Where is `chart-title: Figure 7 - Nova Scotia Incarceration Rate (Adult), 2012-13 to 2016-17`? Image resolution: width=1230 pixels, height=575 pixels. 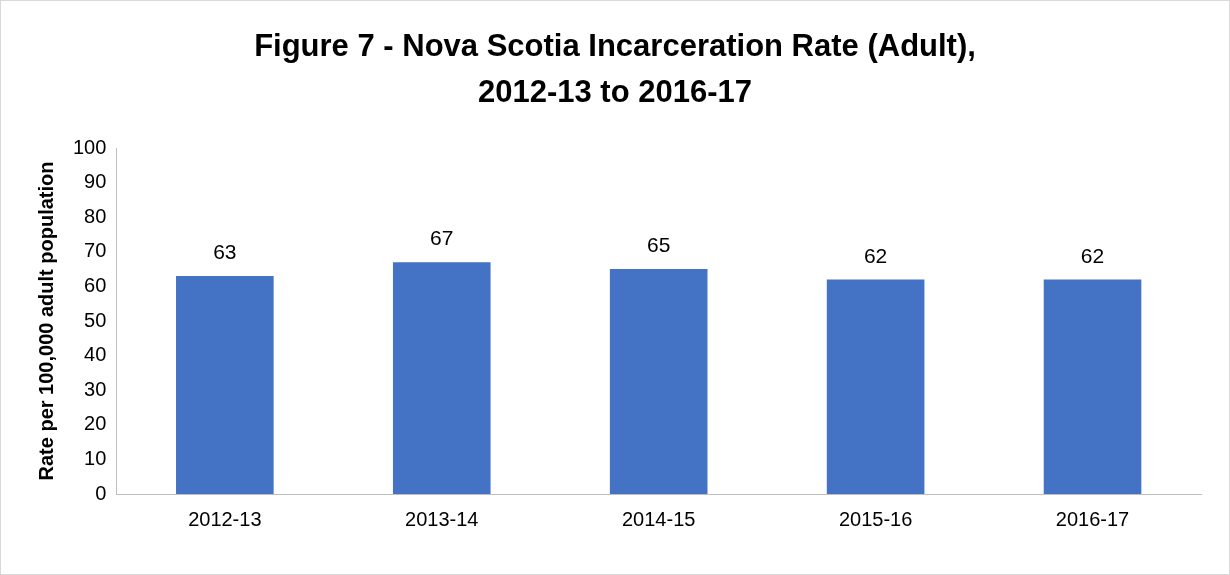 chart-title: Figure 7 - Nova Scotia Incarceration Rate (Adult), 2012-13 to 2016-17 is located at coordinates (615, 69).